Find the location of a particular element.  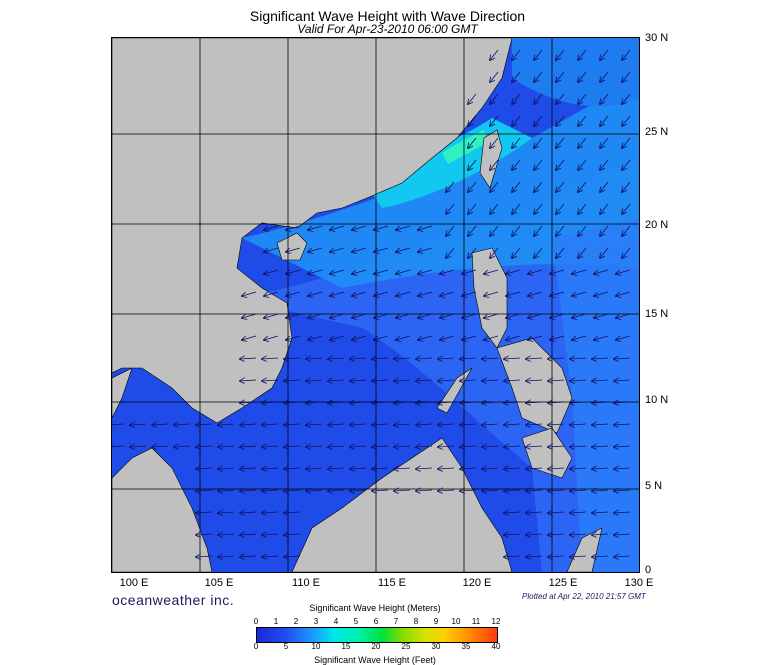

legend-tick-ft-10: 10 is located at coordinates (316, 646).